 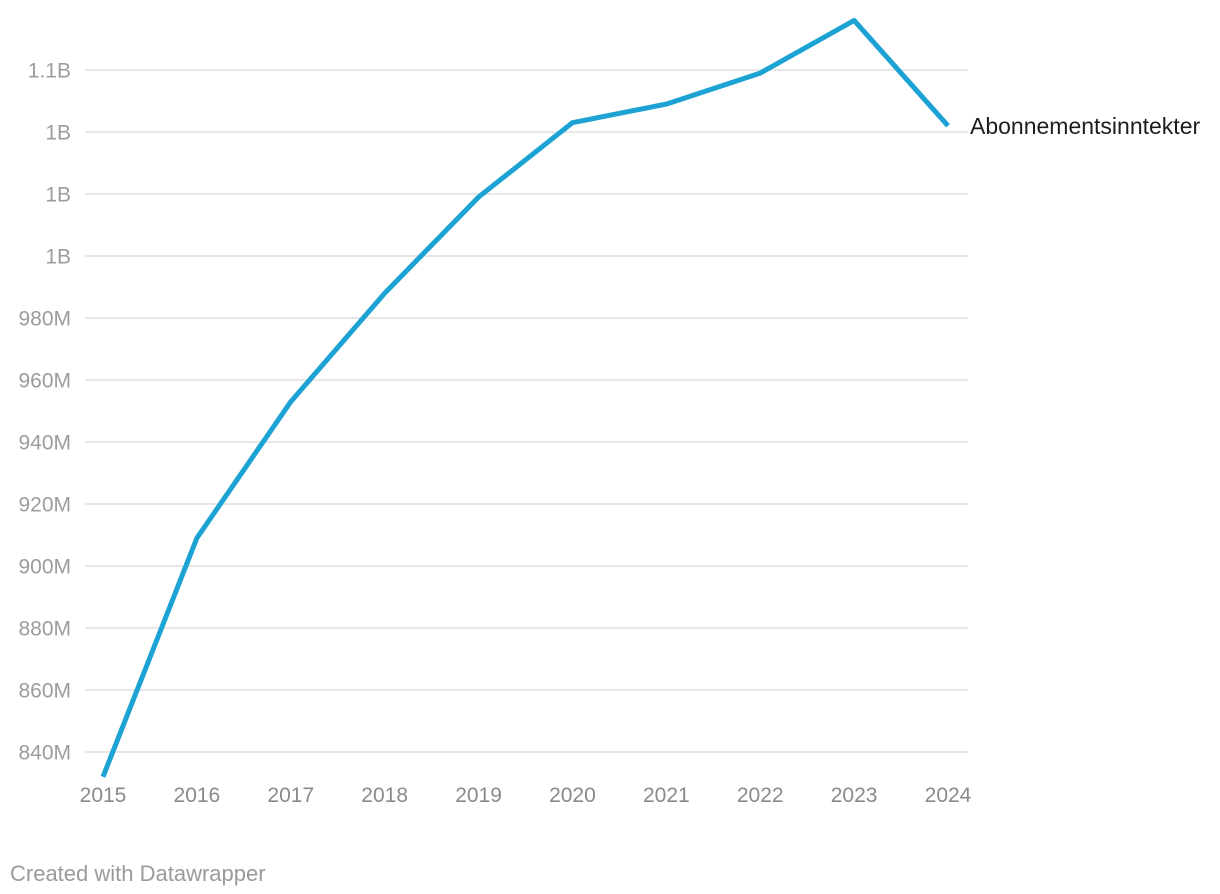 What do you see at coordinates (197, 795) in the screenshot?
I see `x-tick-label: 2016` at bounding box center [197, 795].